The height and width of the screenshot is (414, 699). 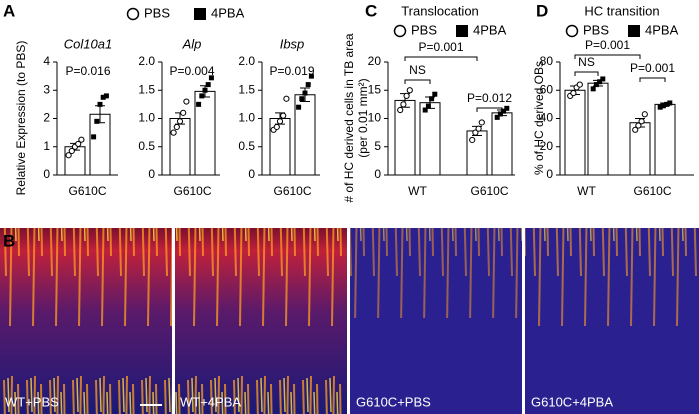 What do you see at coordinates (572, 401) in the screenshot?
I see `image-label: G610C+4PBA` at bounding box center [572, 401].